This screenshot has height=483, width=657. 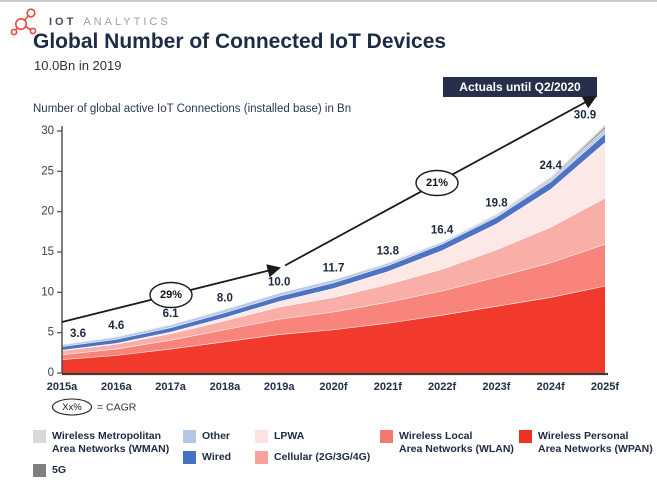 What do you see at coordinates (333, 387) in the screenshot?
I see `x-axis-tick-label: 2020f` at bounding box center [333, 387].